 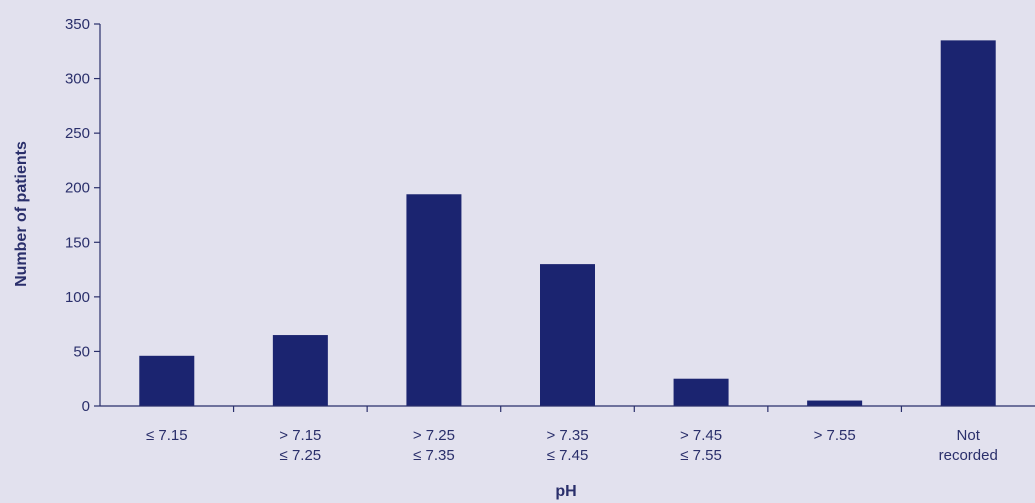 What do you see at coordinates (82, 215) in the screenshot?
I see `y-ticks-group: 0 50 100 150 200 250 300 350` at bounding box center [82, 215].